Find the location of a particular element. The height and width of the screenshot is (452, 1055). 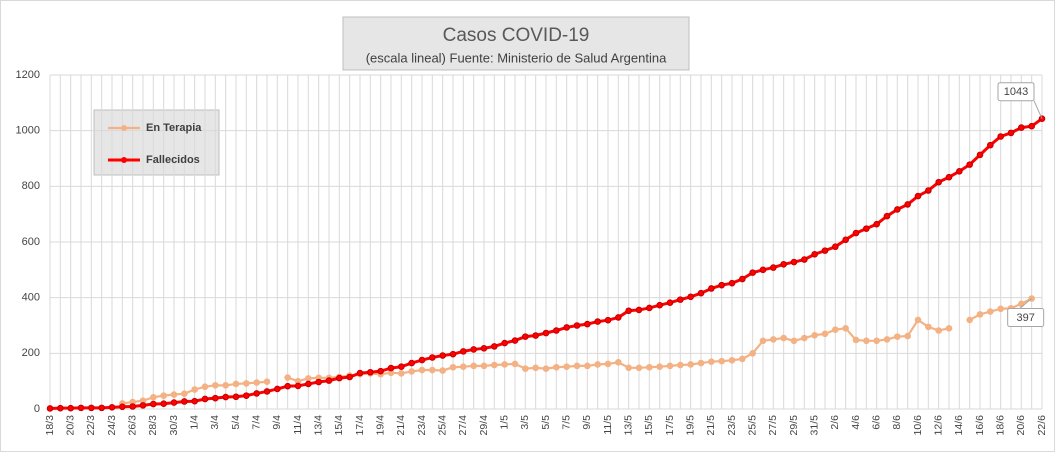

y-tick-label: 200 is located at coordinates (31, 353).